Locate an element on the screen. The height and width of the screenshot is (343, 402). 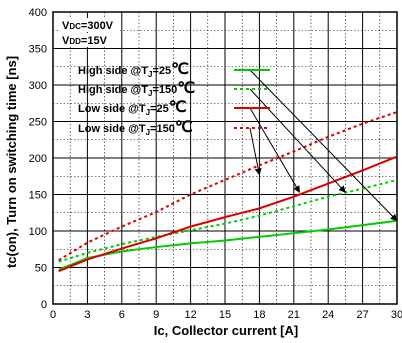
x-tick-label: 0 is located at coordinates (53, 315).